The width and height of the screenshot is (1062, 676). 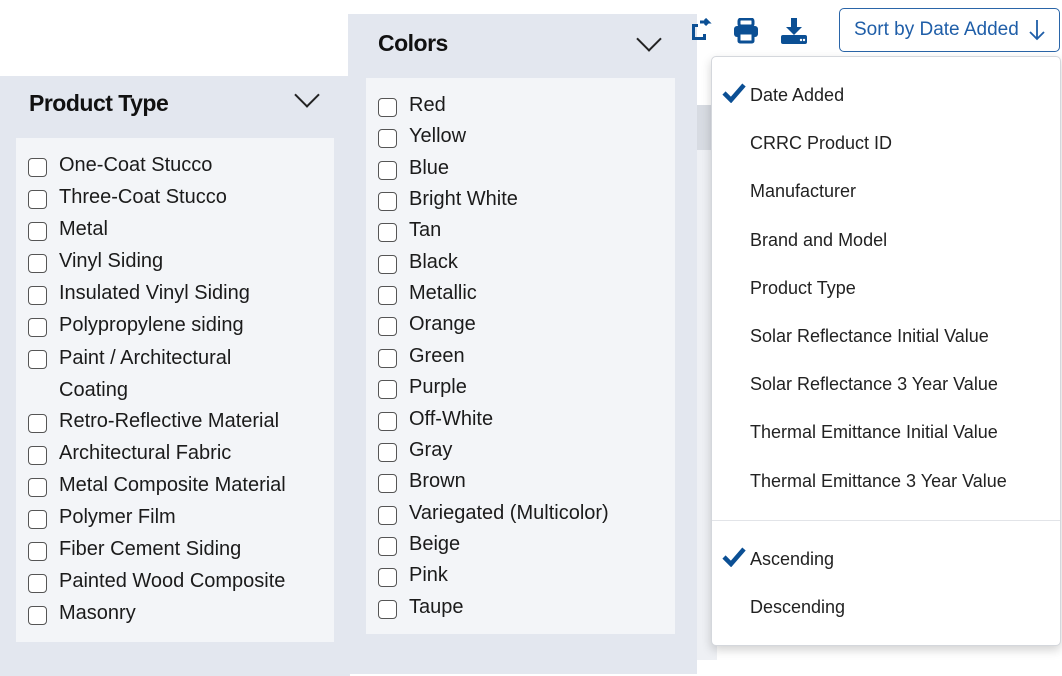 I want to click on filter-option: Paint / Architectural Coating, so click(x=148, y=376).